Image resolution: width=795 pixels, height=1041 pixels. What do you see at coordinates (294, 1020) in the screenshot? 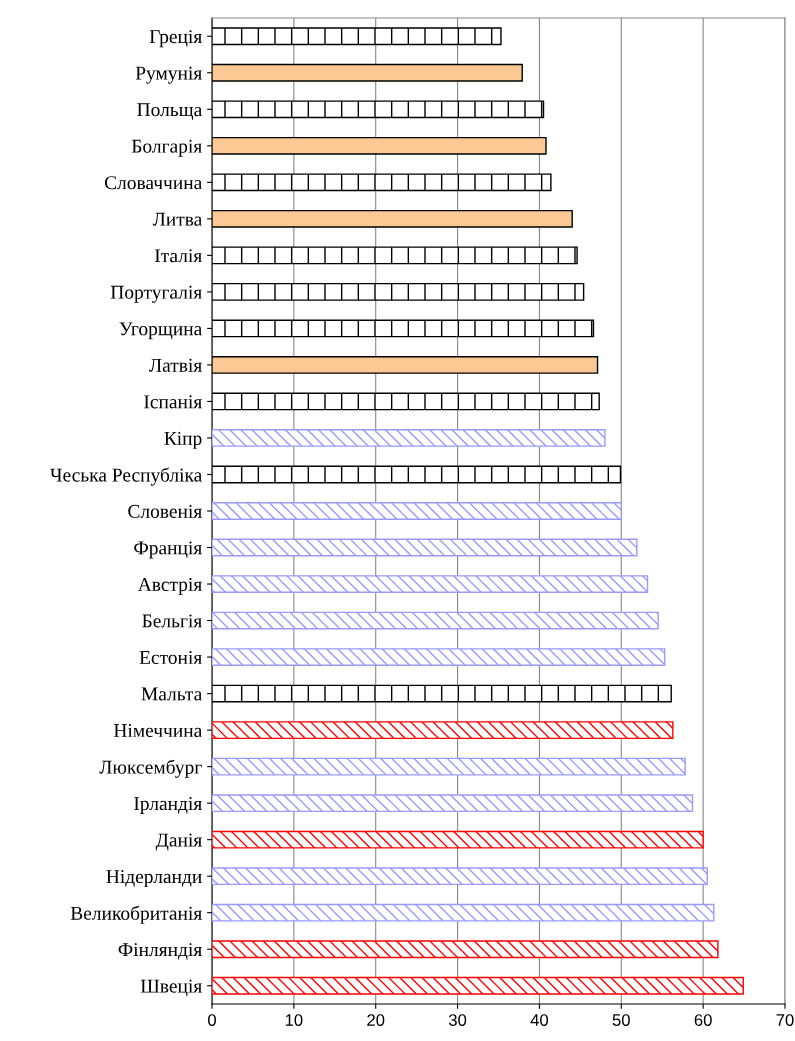
I see `x-tick-label: 10` at bounding box center [294, 1020].